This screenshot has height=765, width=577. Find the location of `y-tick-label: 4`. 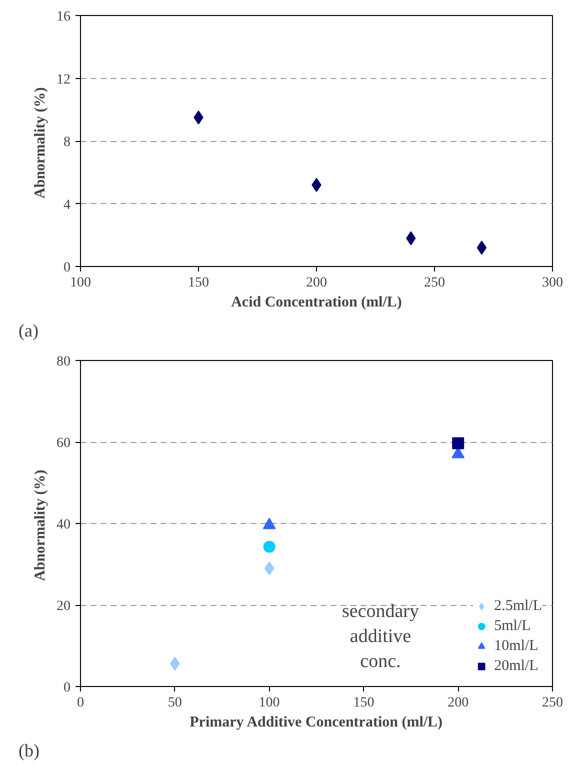

y-tick-label: 4 is located at coordinates (67, 205).